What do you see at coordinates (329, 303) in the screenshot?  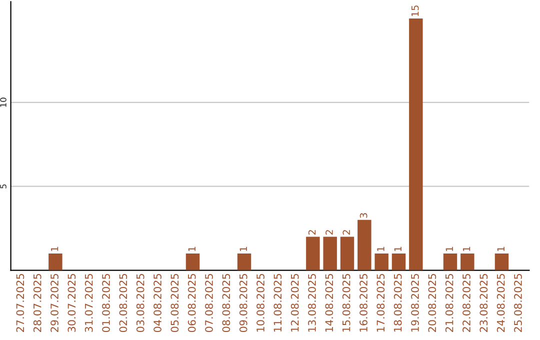 I see `x-tick-label: 14.08.2025` at bounding box center [329, 303].